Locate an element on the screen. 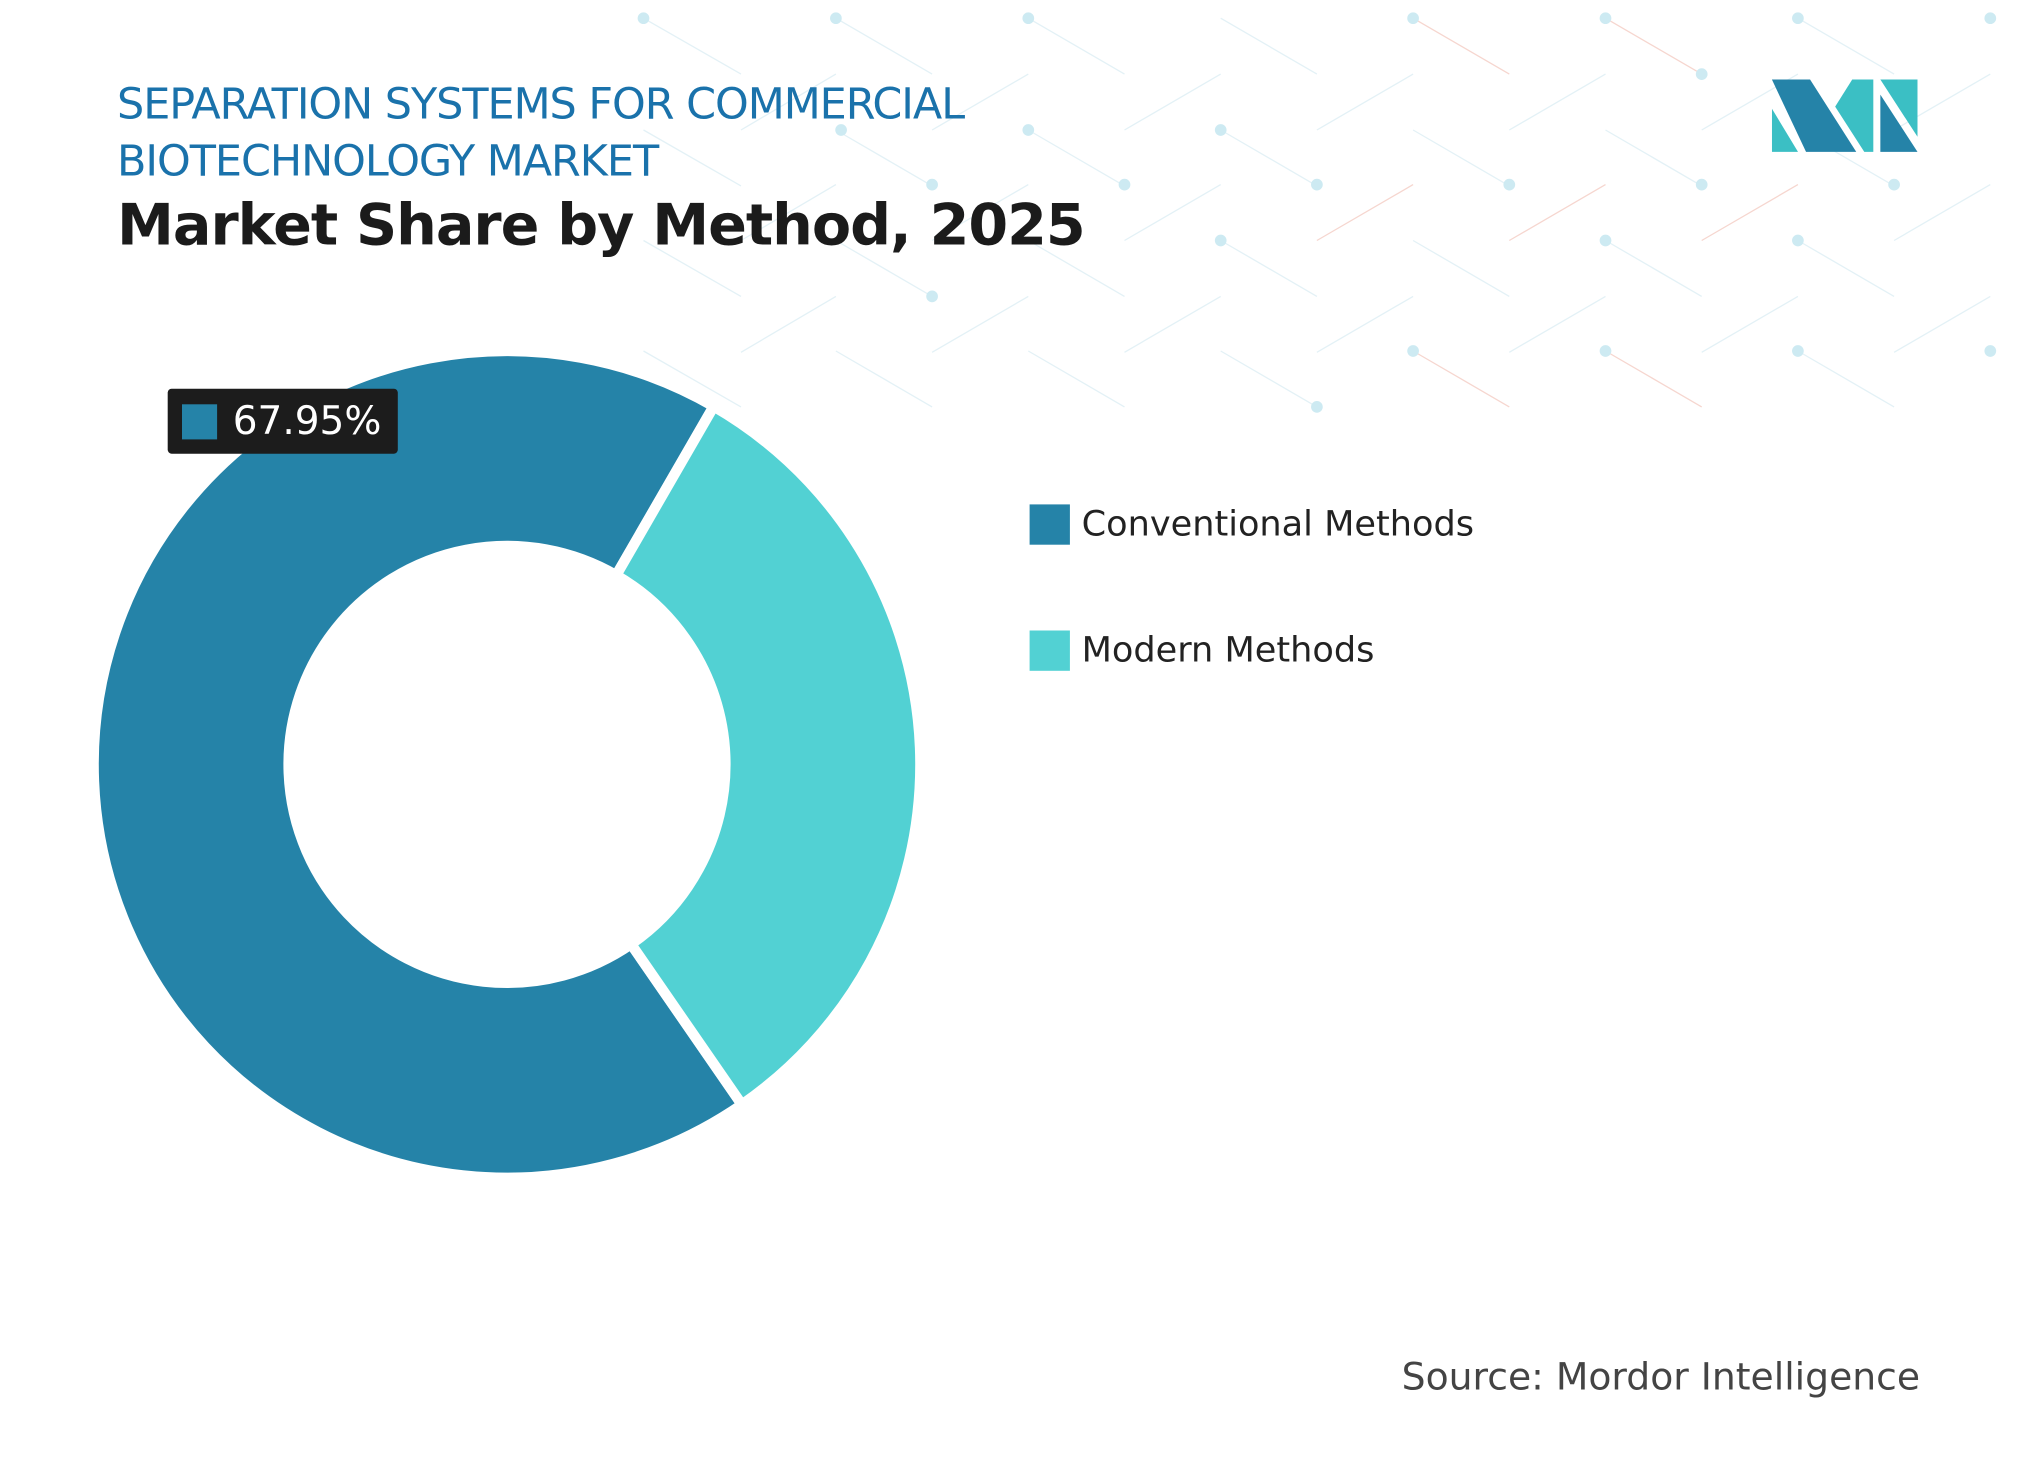  slice-modern-methods is located at coordinates (767, 755).